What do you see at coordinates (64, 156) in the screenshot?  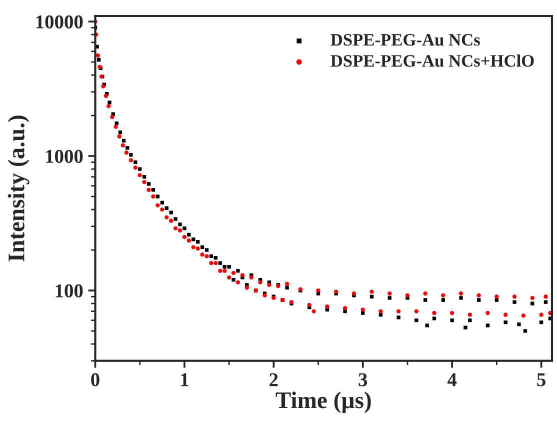 I see `y-tick-label: 1000` at bounding box center [64, 156].